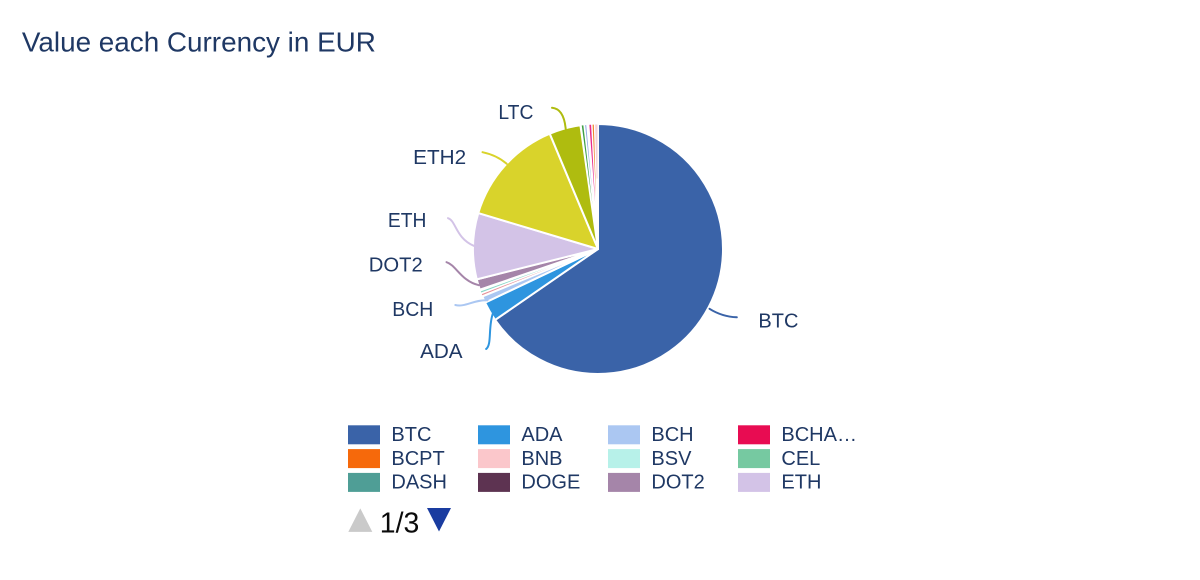  Describe the element at coordinates (419, 483) in the screenshot. I see `svg-text: DASH` at that location.